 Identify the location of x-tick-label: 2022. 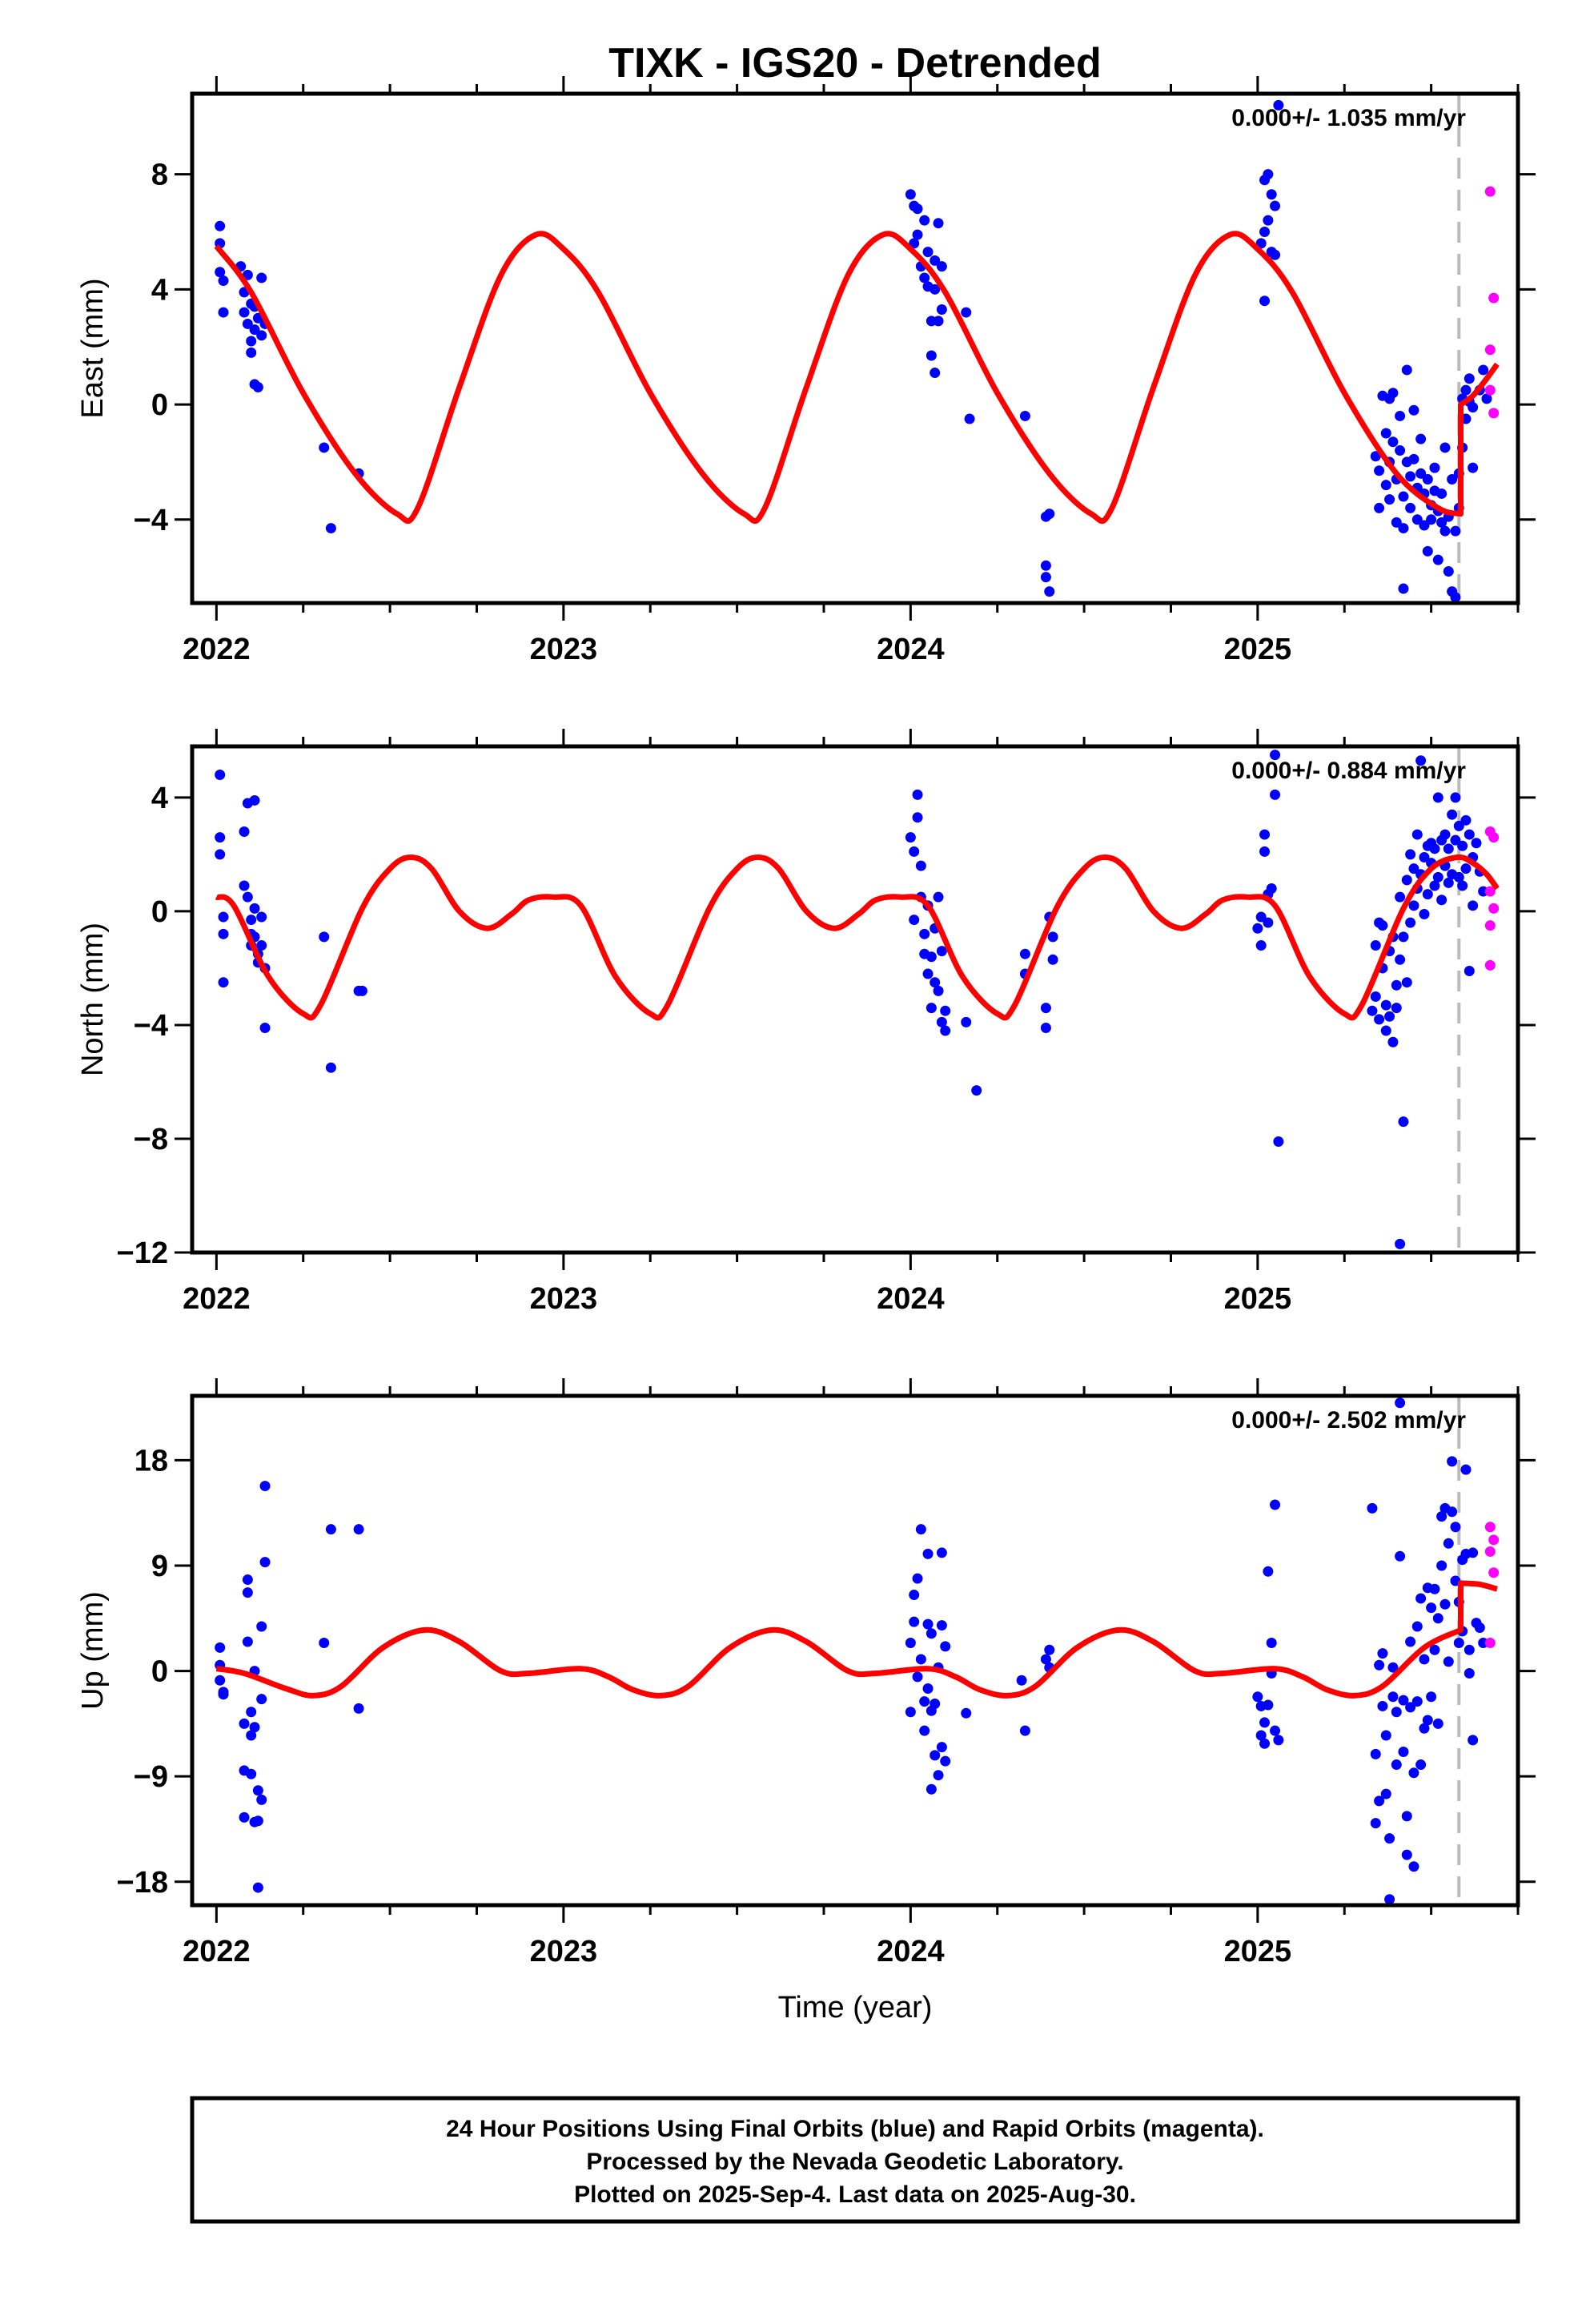
(217, 1299).